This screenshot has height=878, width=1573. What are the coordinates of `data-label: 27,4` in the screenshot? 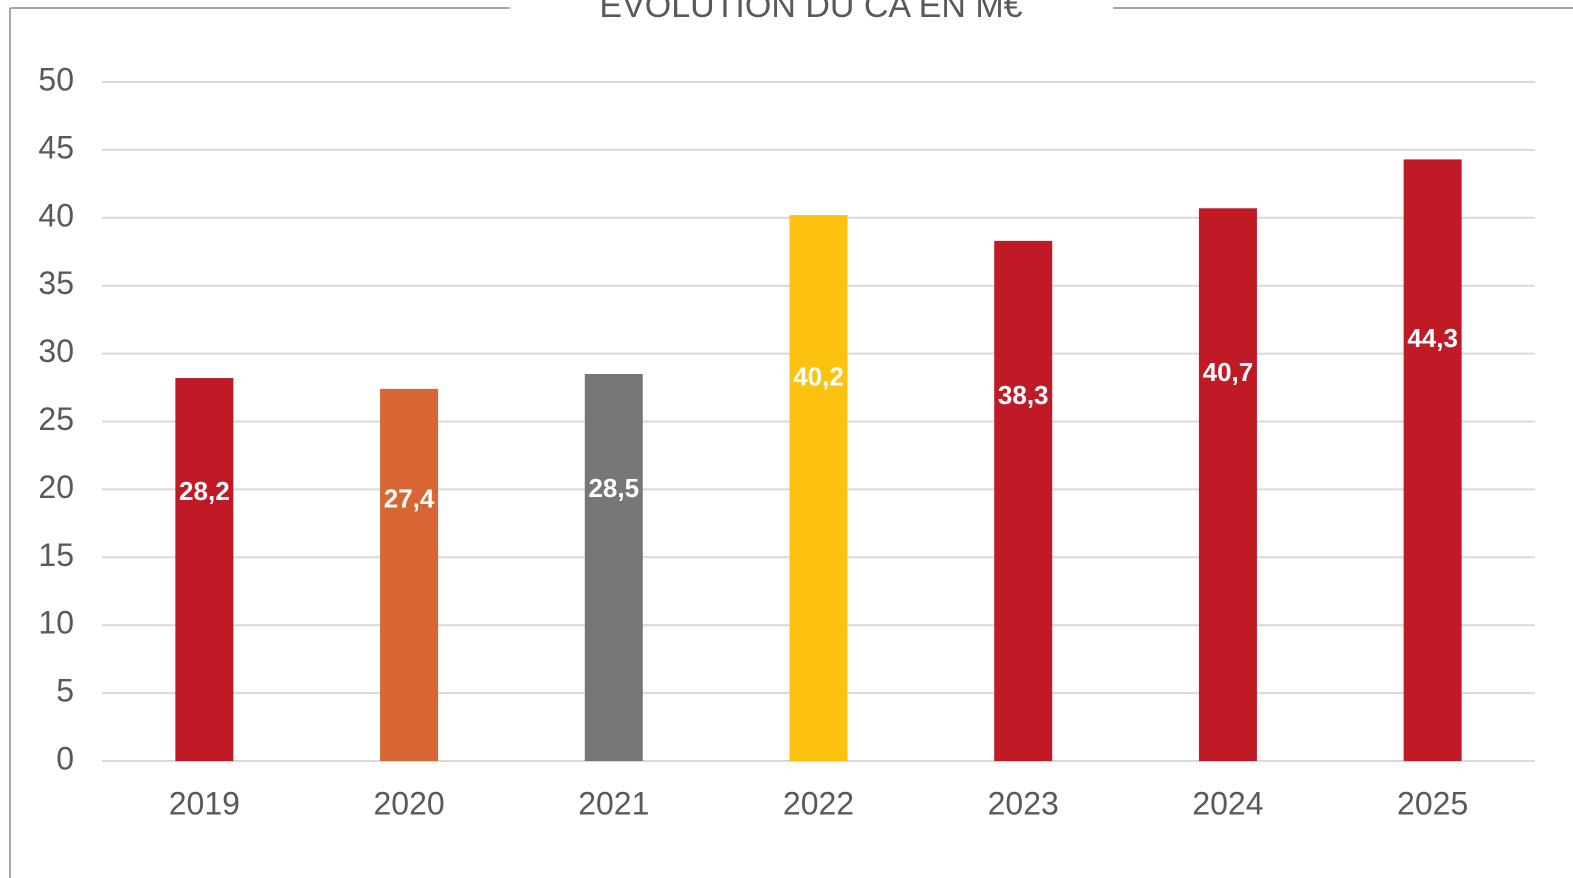 It's located at (409, 498).